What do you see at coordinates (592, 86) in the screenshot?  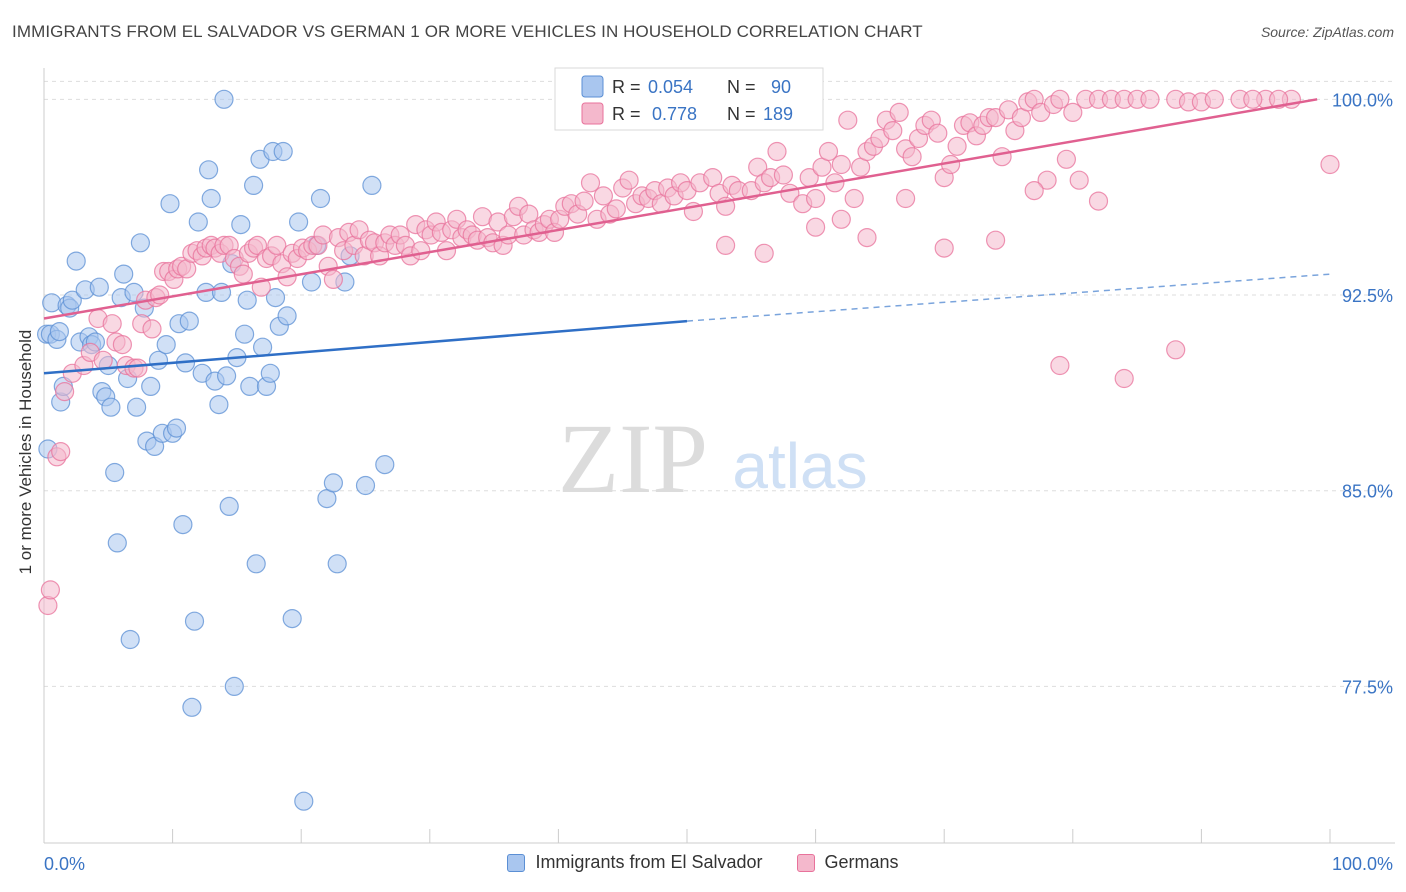 I see `legend-swatch-blue` at bounding box center [592, 86].